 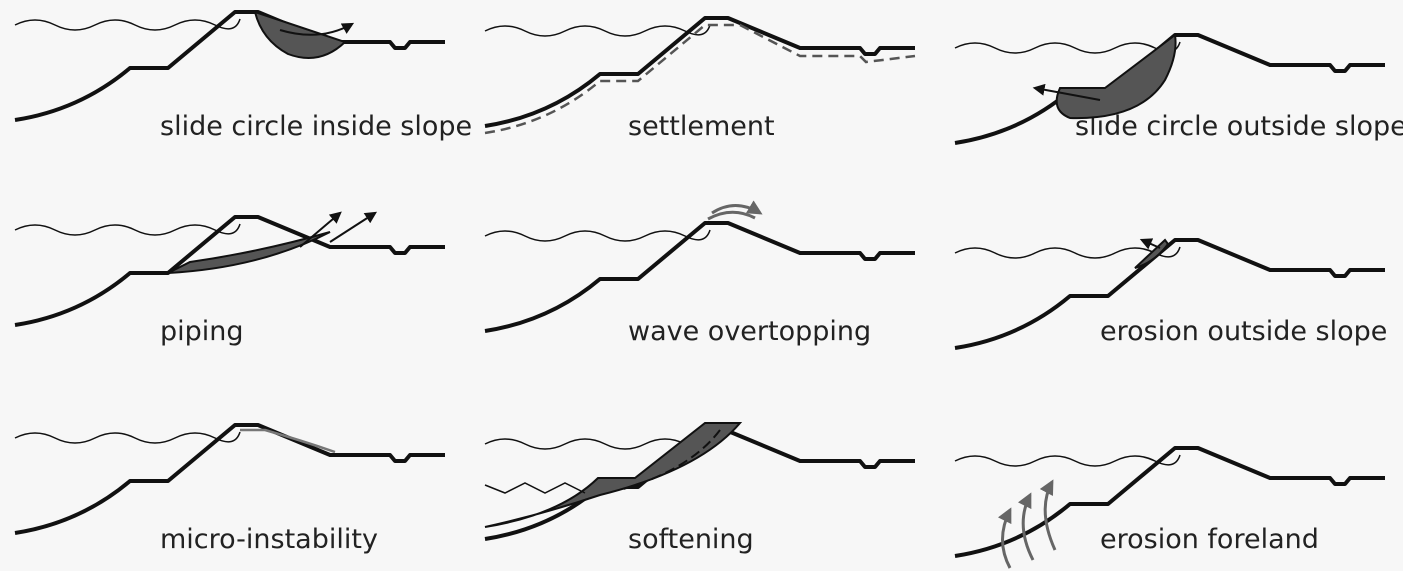 I want to click on softened-zone, so click(x=613, y=475).